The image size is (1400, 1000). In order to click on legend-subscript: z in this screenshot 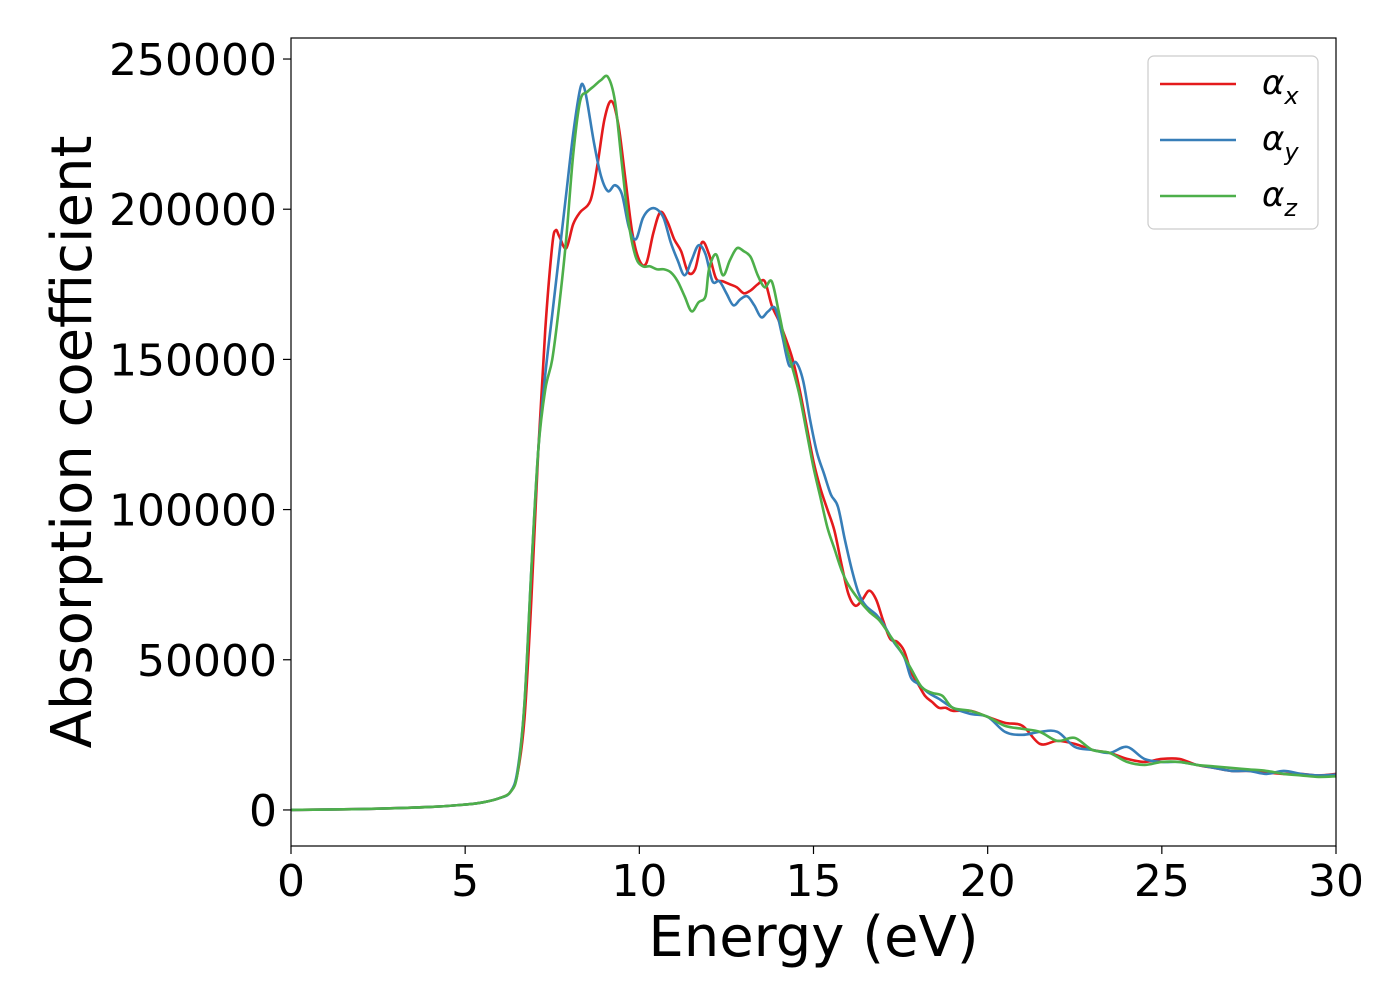, I will do `click(1290, 208)`.